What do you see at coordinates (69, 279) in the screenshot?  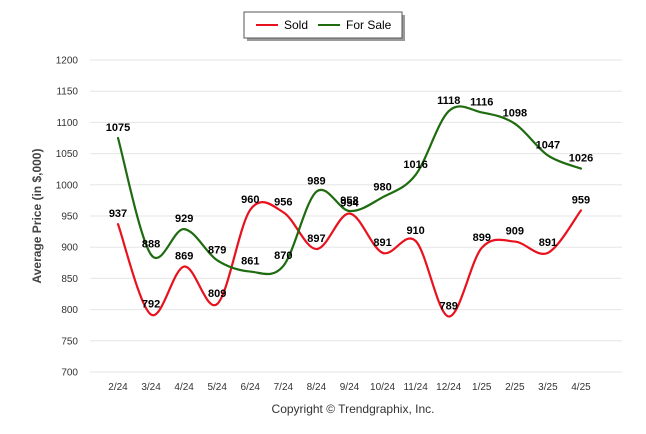 I see `y-tick-label: 850` at bounding box center [69, 279].